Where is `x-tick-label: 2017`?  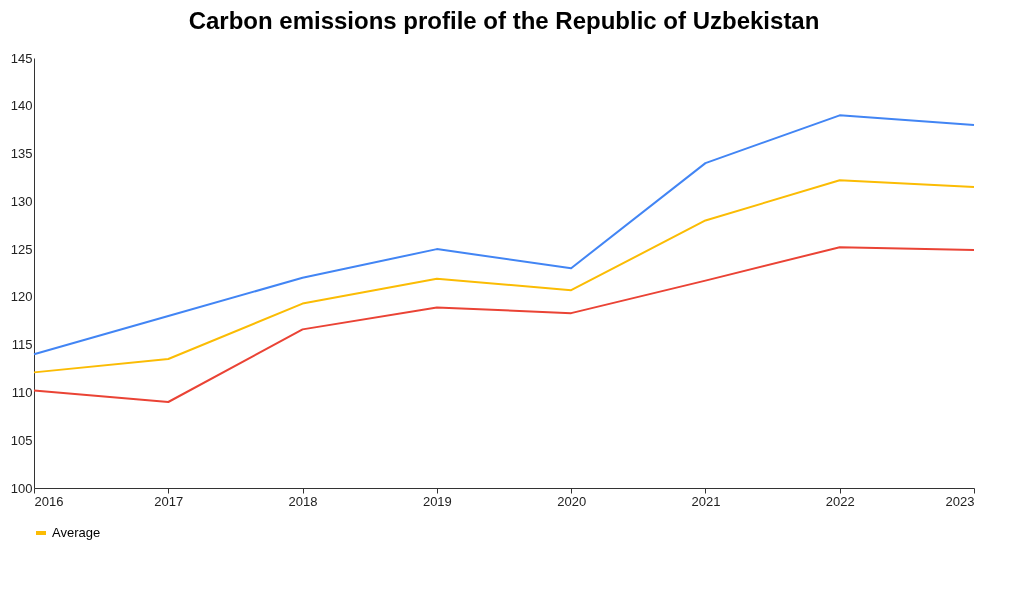 x-tick-label: 2017 is located at coordinates (169, 501).